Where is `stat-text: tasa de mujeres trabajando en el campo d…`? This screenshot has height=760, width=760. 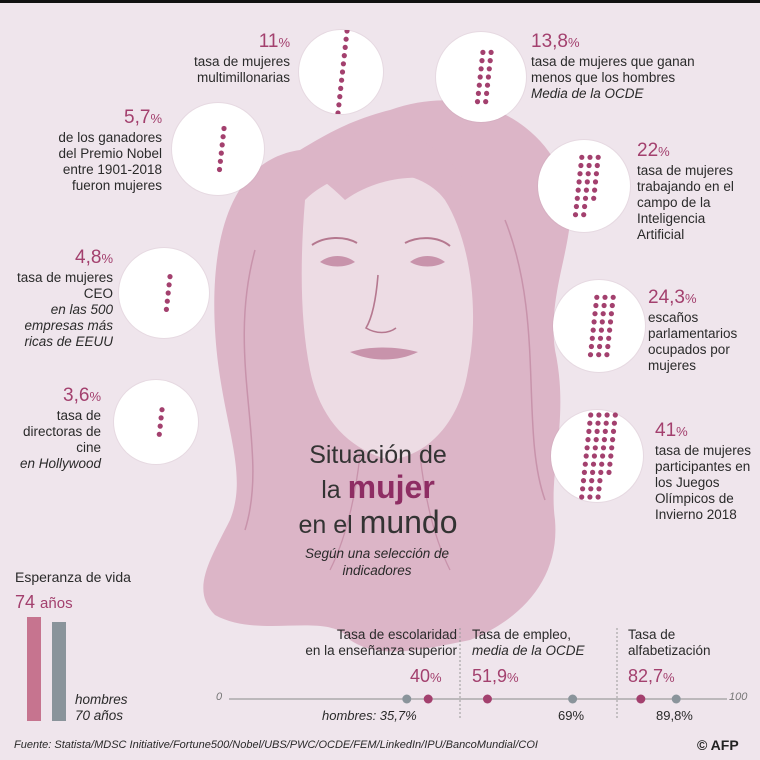
stat-text: tasa de mujeres trabajando en el campo d… is located at coordinates (685, 202).